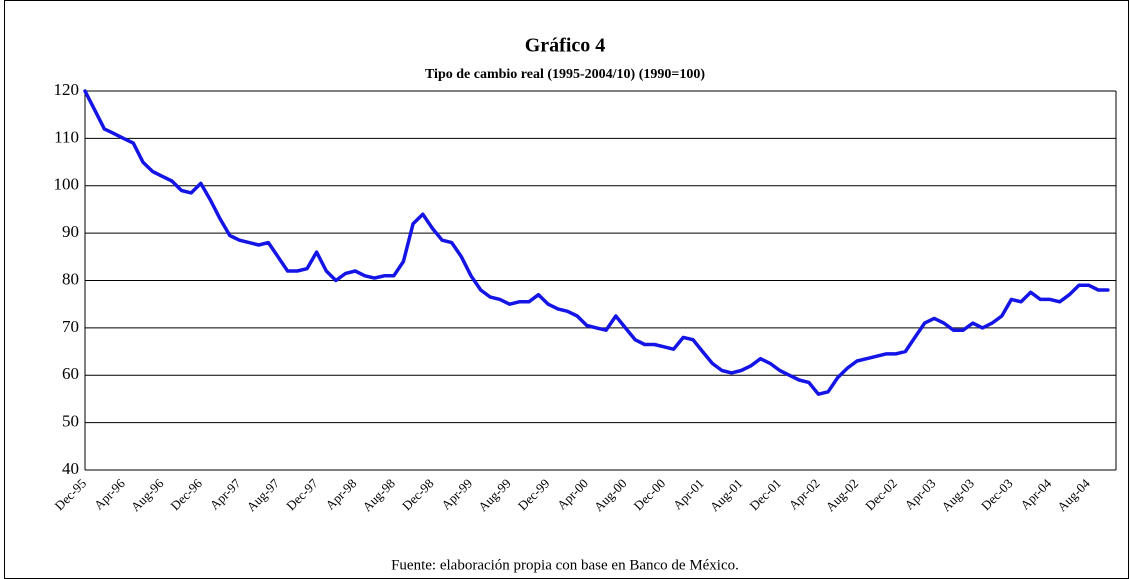 Image resolution: width=1130 pixels, height=579 pixels. I want to click on y-tick-label: 70, so click(70, 326).